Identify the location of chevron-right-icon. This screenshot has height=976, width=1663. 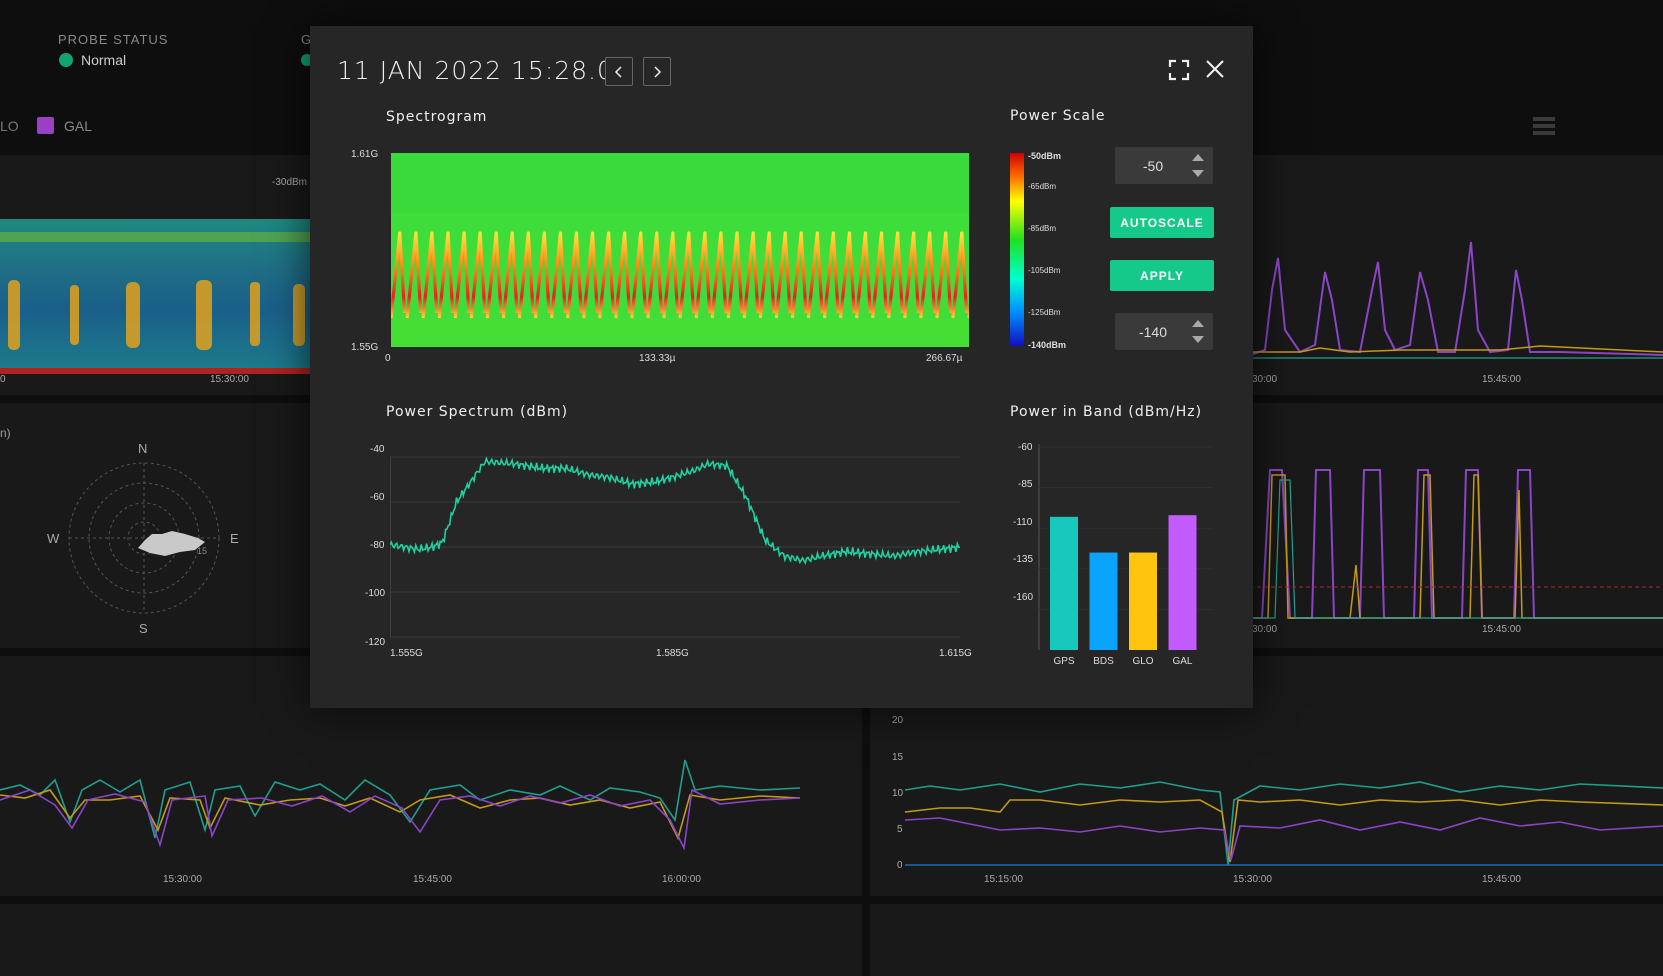
(658, 71).